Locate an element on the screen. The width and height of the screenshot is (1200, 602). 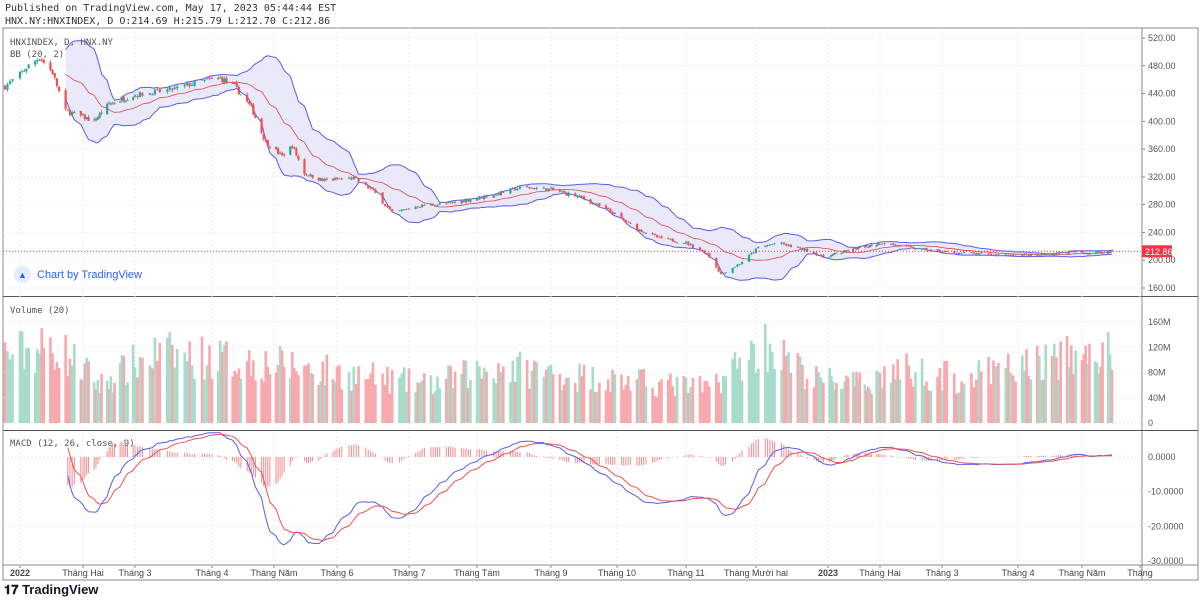
macd-tick-label: 0.0000 is located at coordinates (1162, 457).